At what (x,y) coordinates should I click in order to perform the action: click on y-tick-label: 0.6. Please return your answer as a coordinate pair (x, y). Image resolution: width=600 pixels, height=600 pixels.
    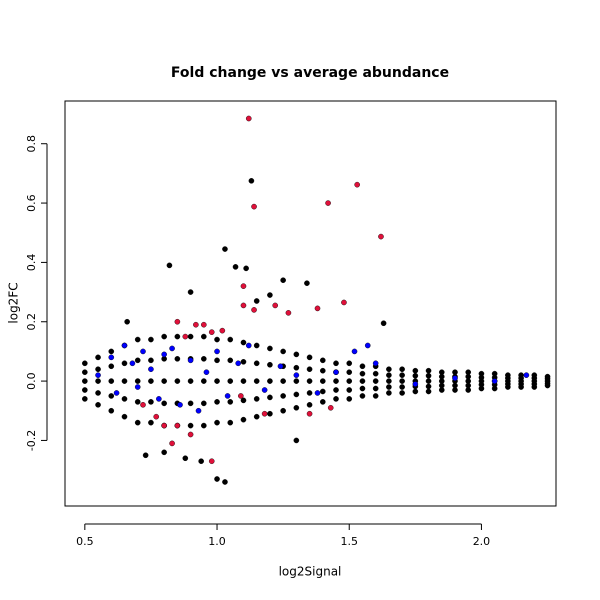
    Looking at the image, I should click on (31, 203).